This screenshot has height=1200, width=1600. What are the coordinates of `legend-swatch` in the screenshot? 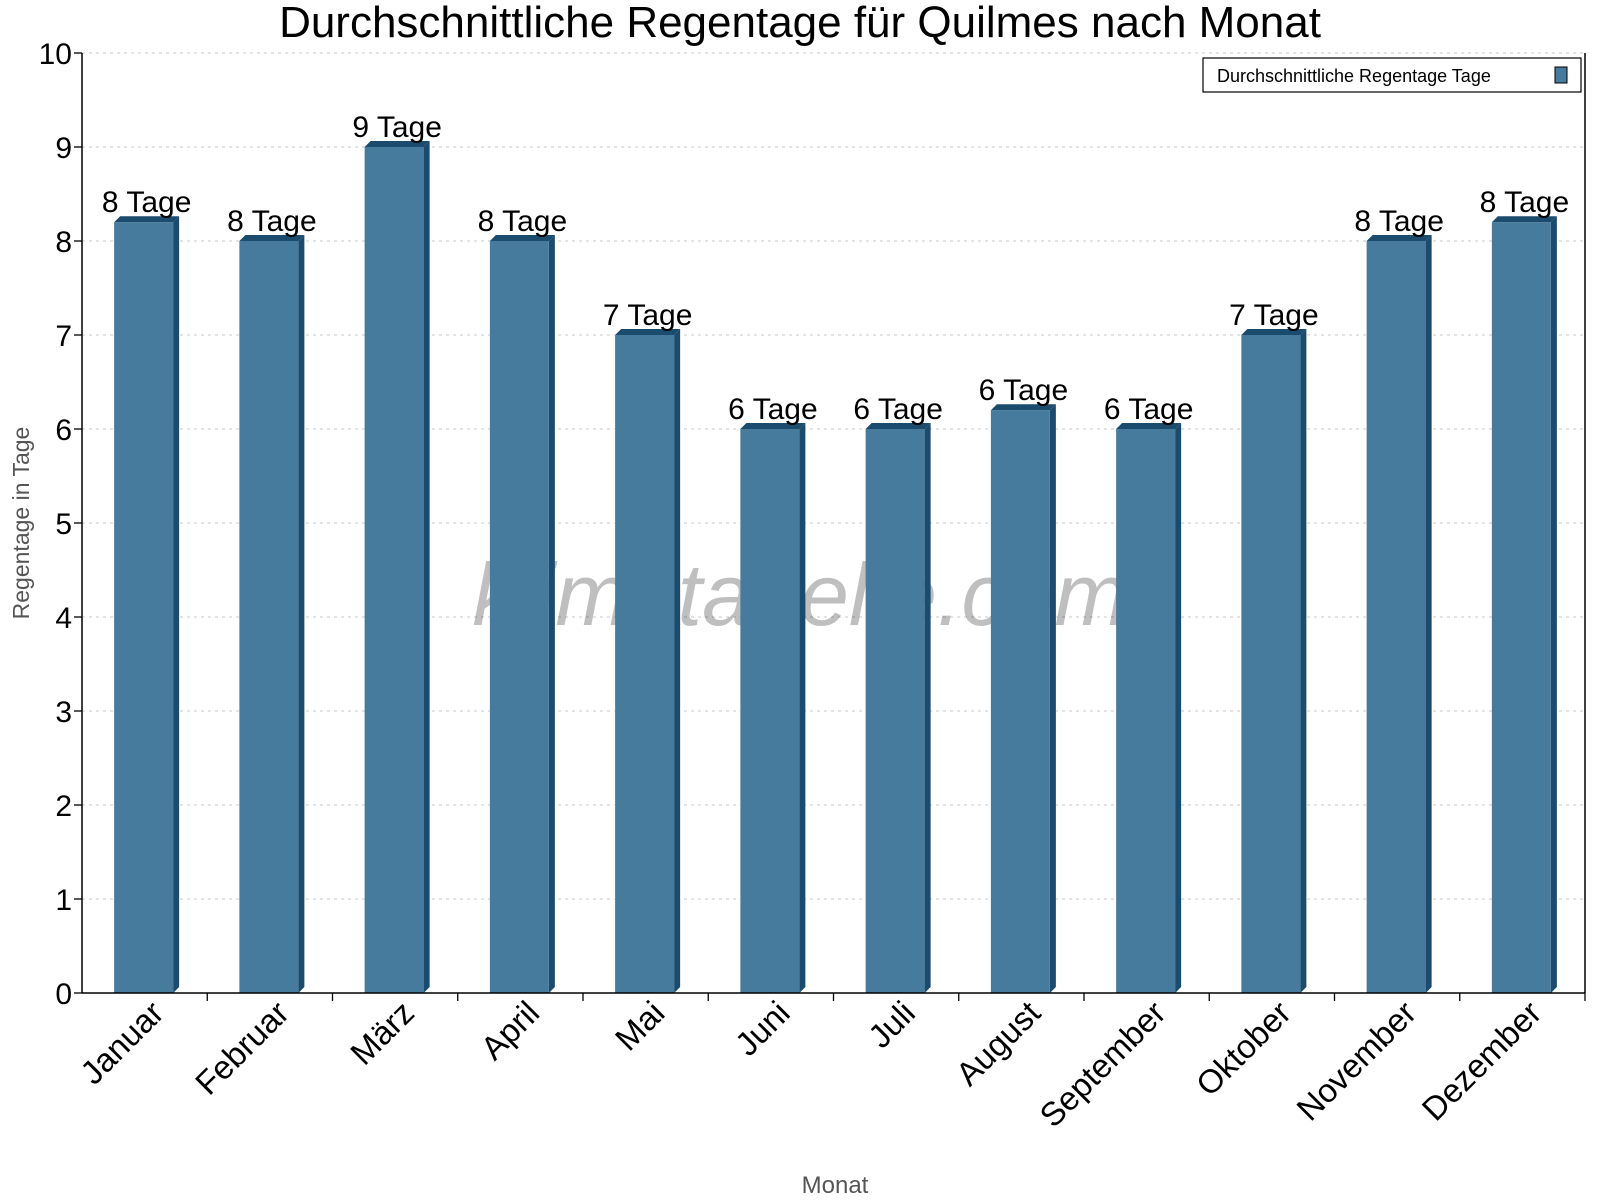 It's located at (1561, 75).